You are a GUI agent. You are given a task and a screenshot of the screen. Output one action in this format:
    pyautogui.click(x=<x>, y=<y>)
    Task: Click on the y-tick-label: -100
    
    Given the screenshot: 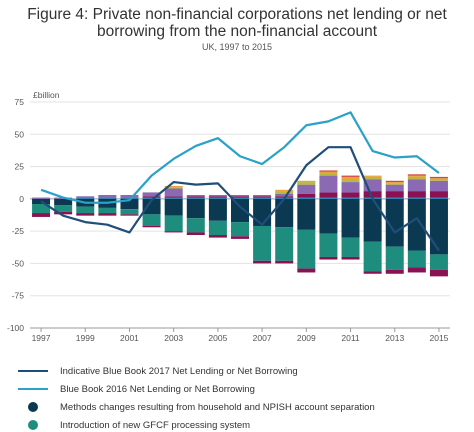 What is the action you would take?
    pyautogui.click(x=15, y=328)
    